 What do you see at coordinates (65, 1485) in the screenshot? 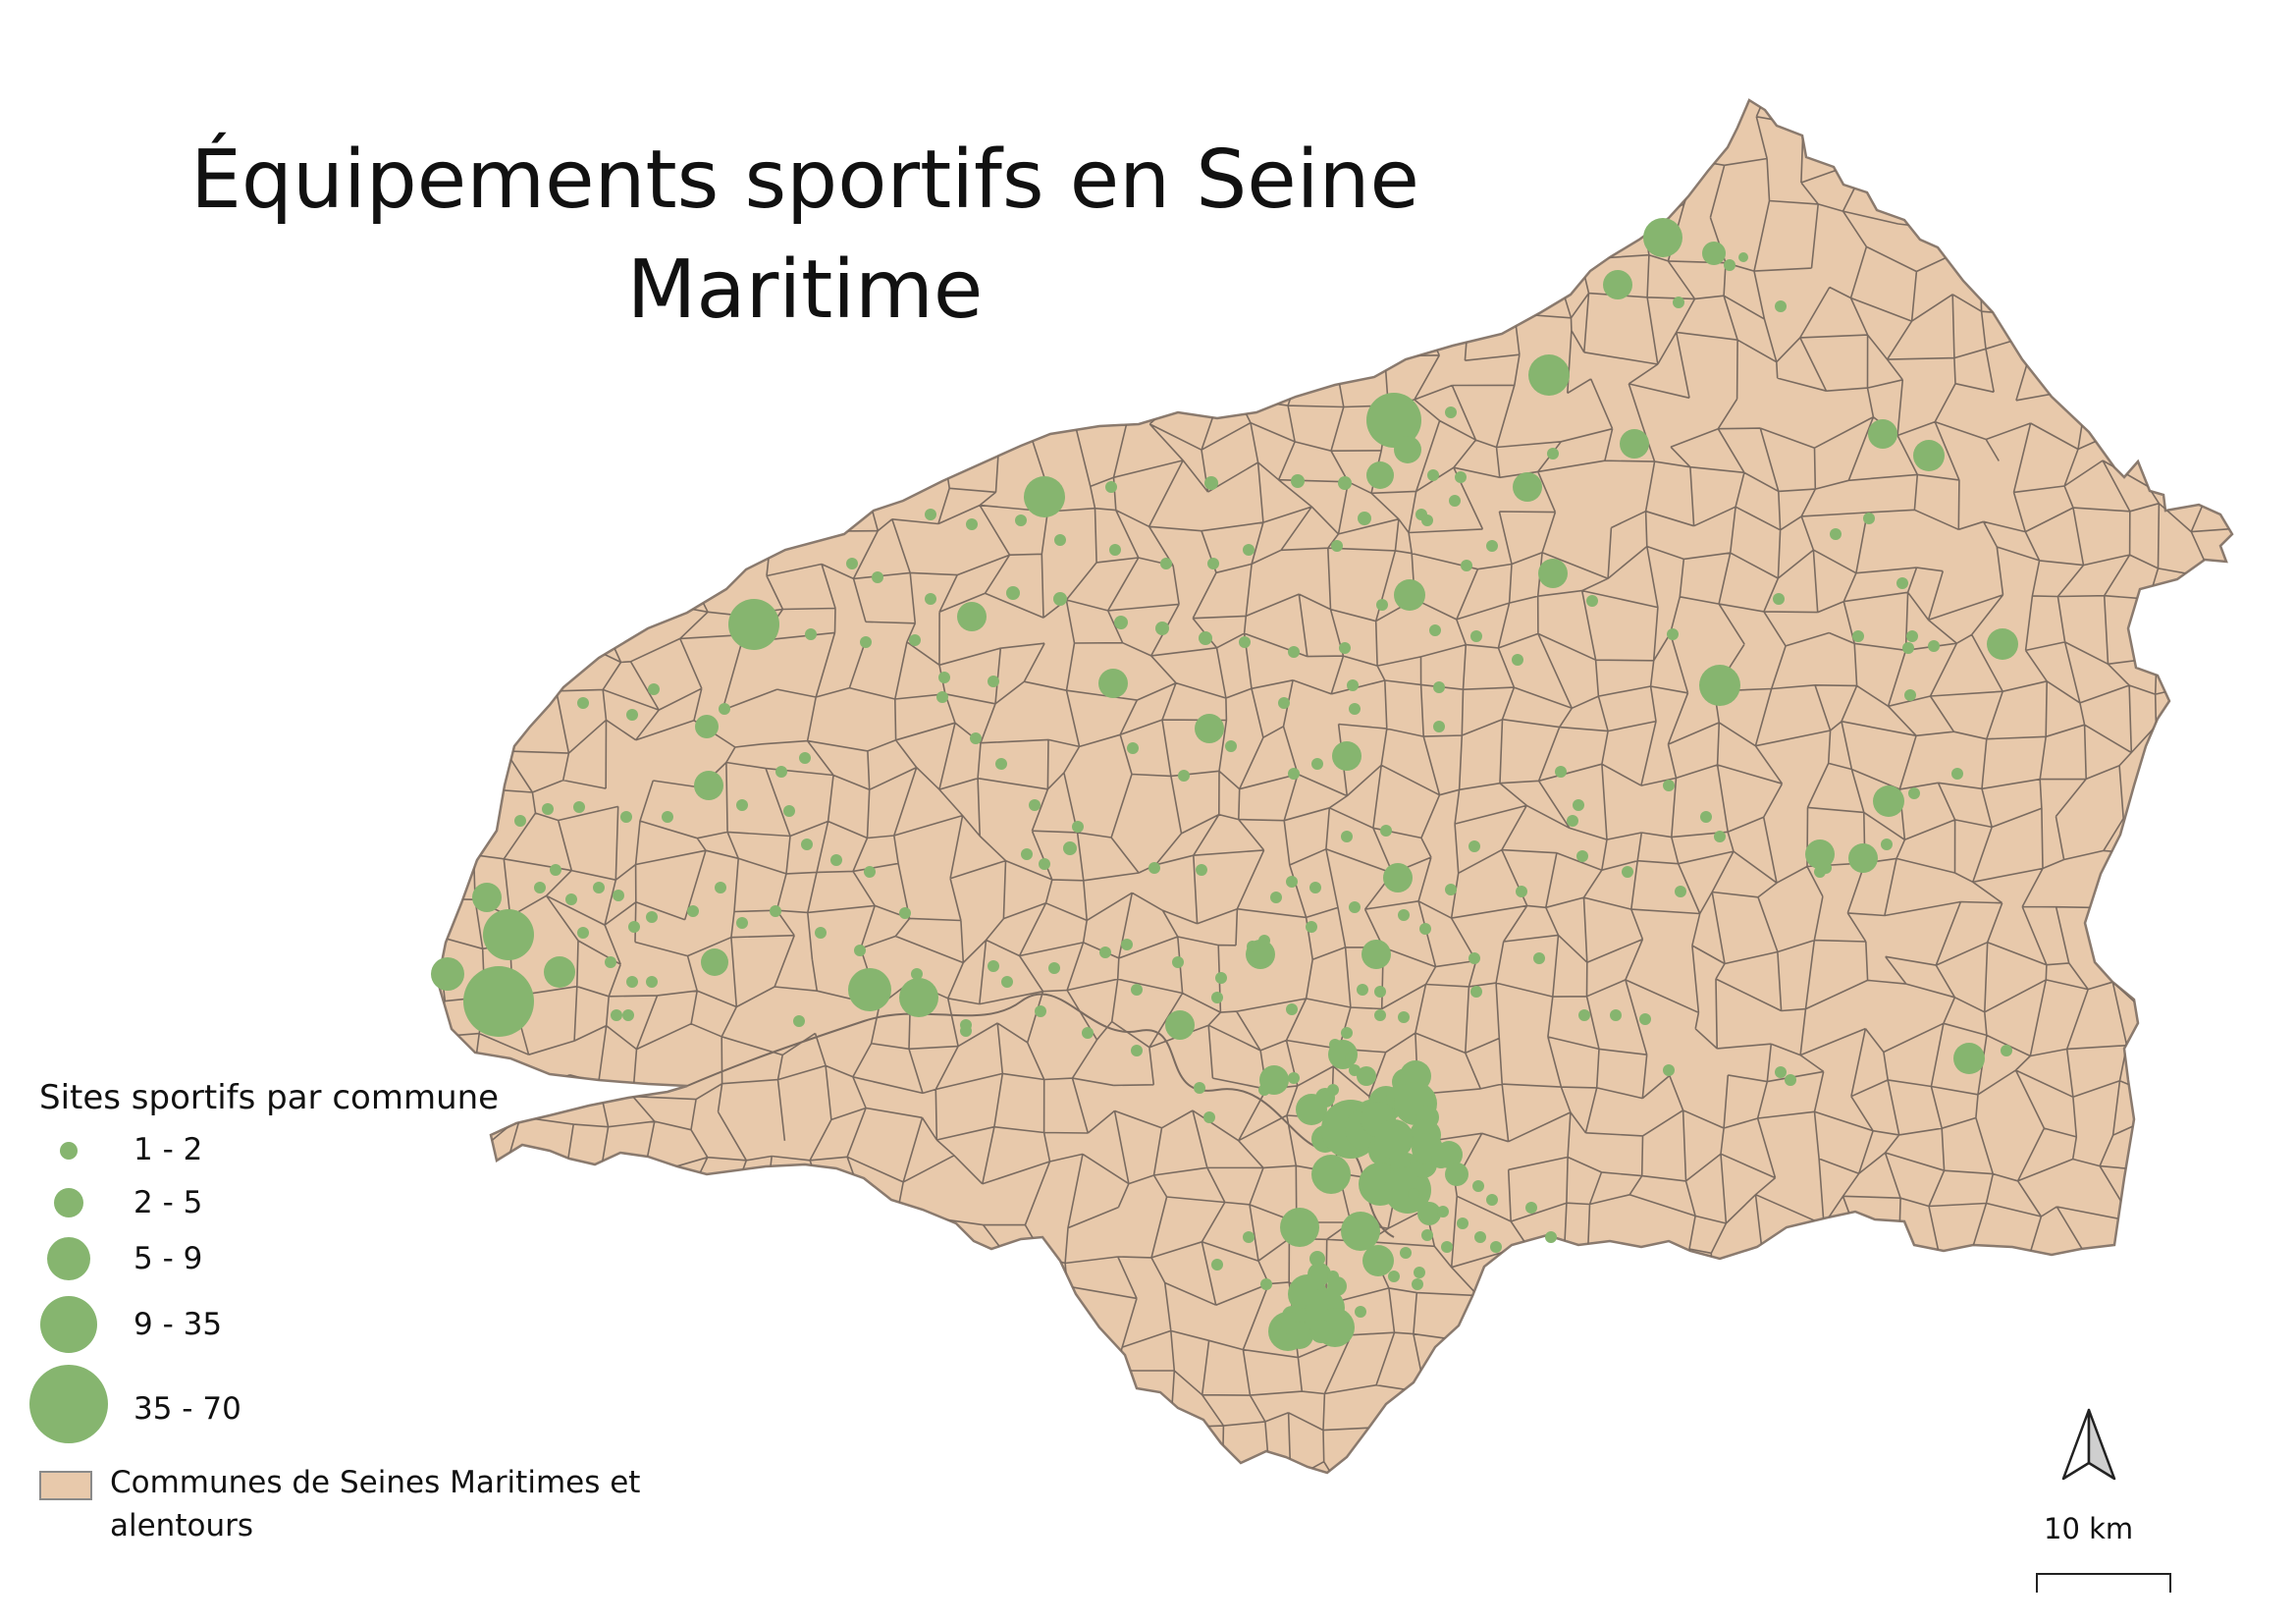
I see `legend-communes-swatch` at bounding box center [65, 1485].